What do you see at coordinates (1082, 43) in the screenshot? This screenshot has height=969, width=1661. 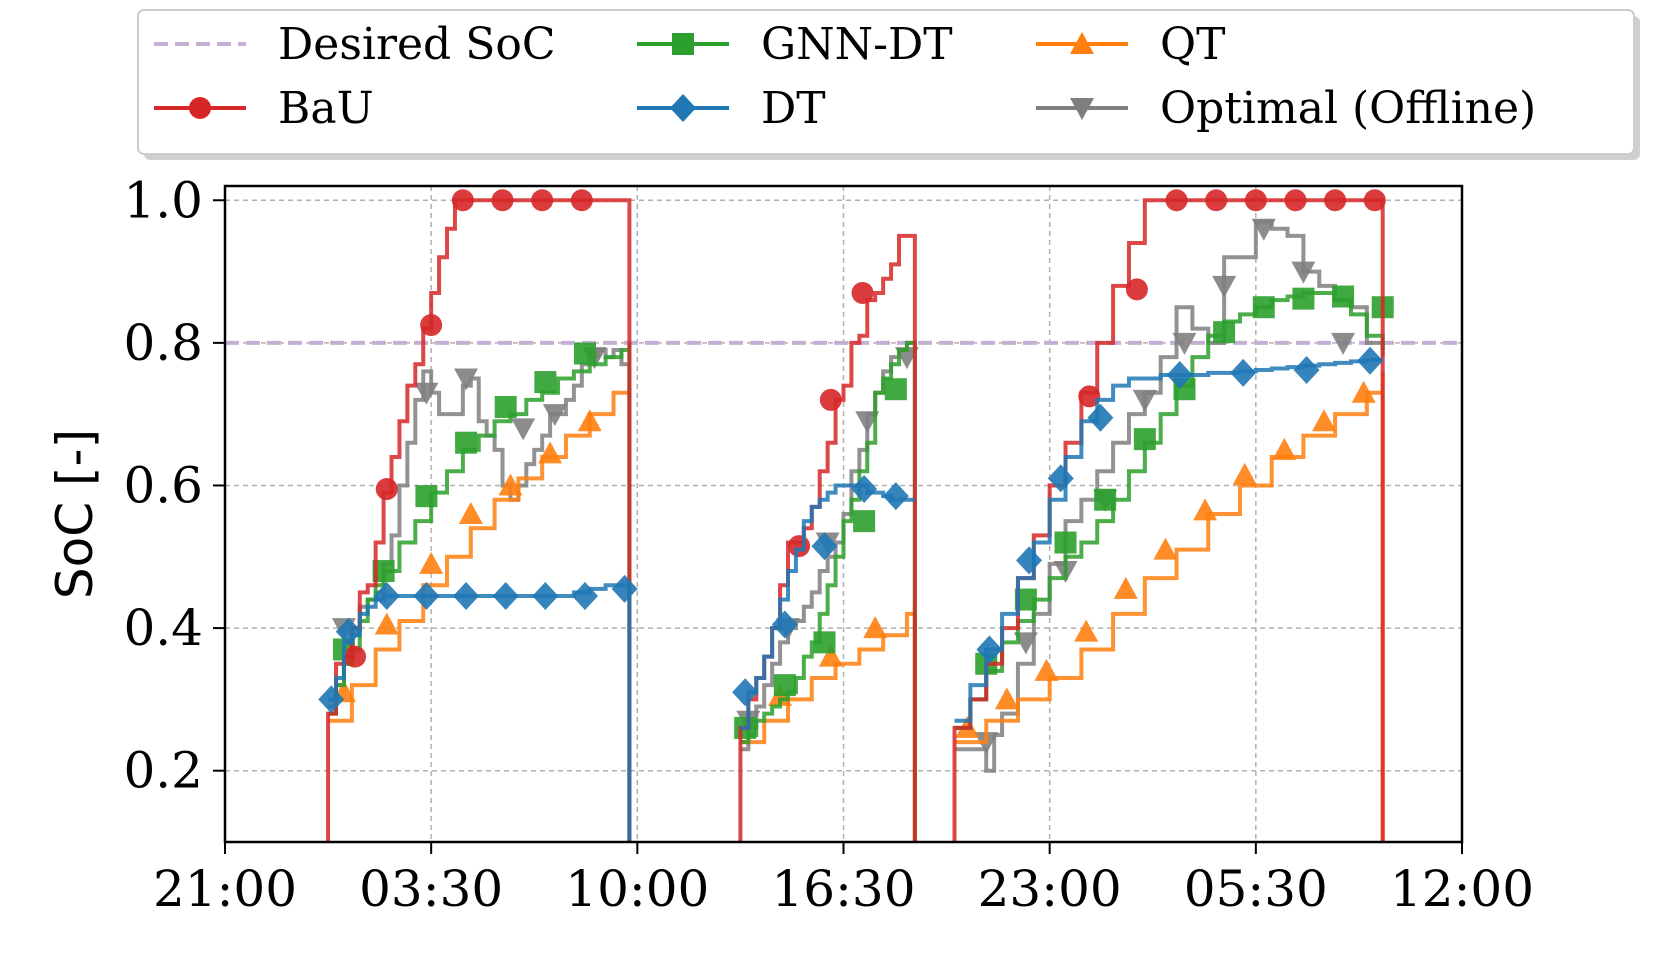 I see `legend-marker-qt` at bounding box center [1082, 43].